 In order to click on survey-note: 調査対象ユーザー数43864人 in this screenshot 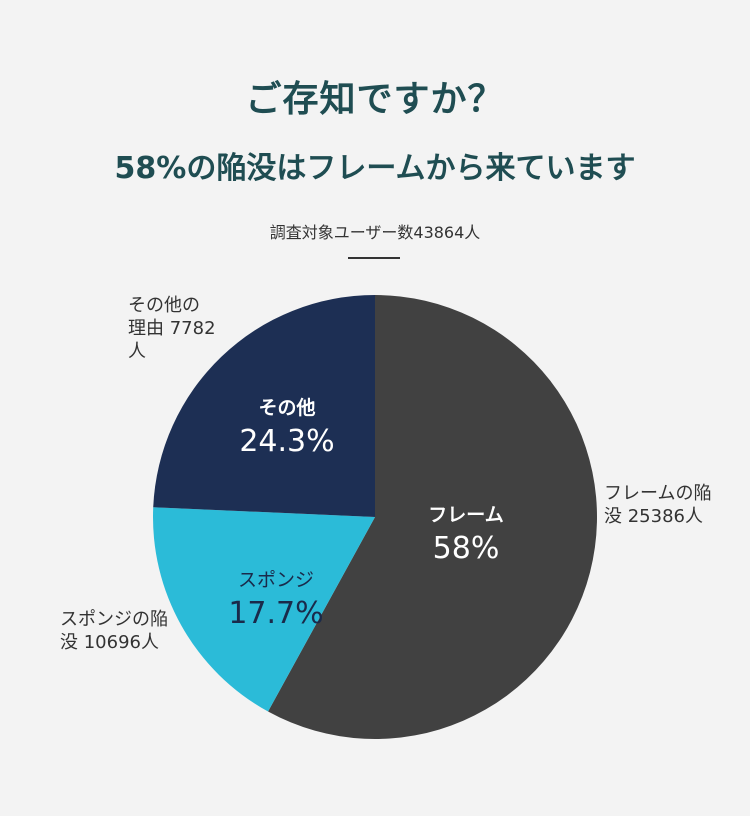, I will do `click(375, 232)`.